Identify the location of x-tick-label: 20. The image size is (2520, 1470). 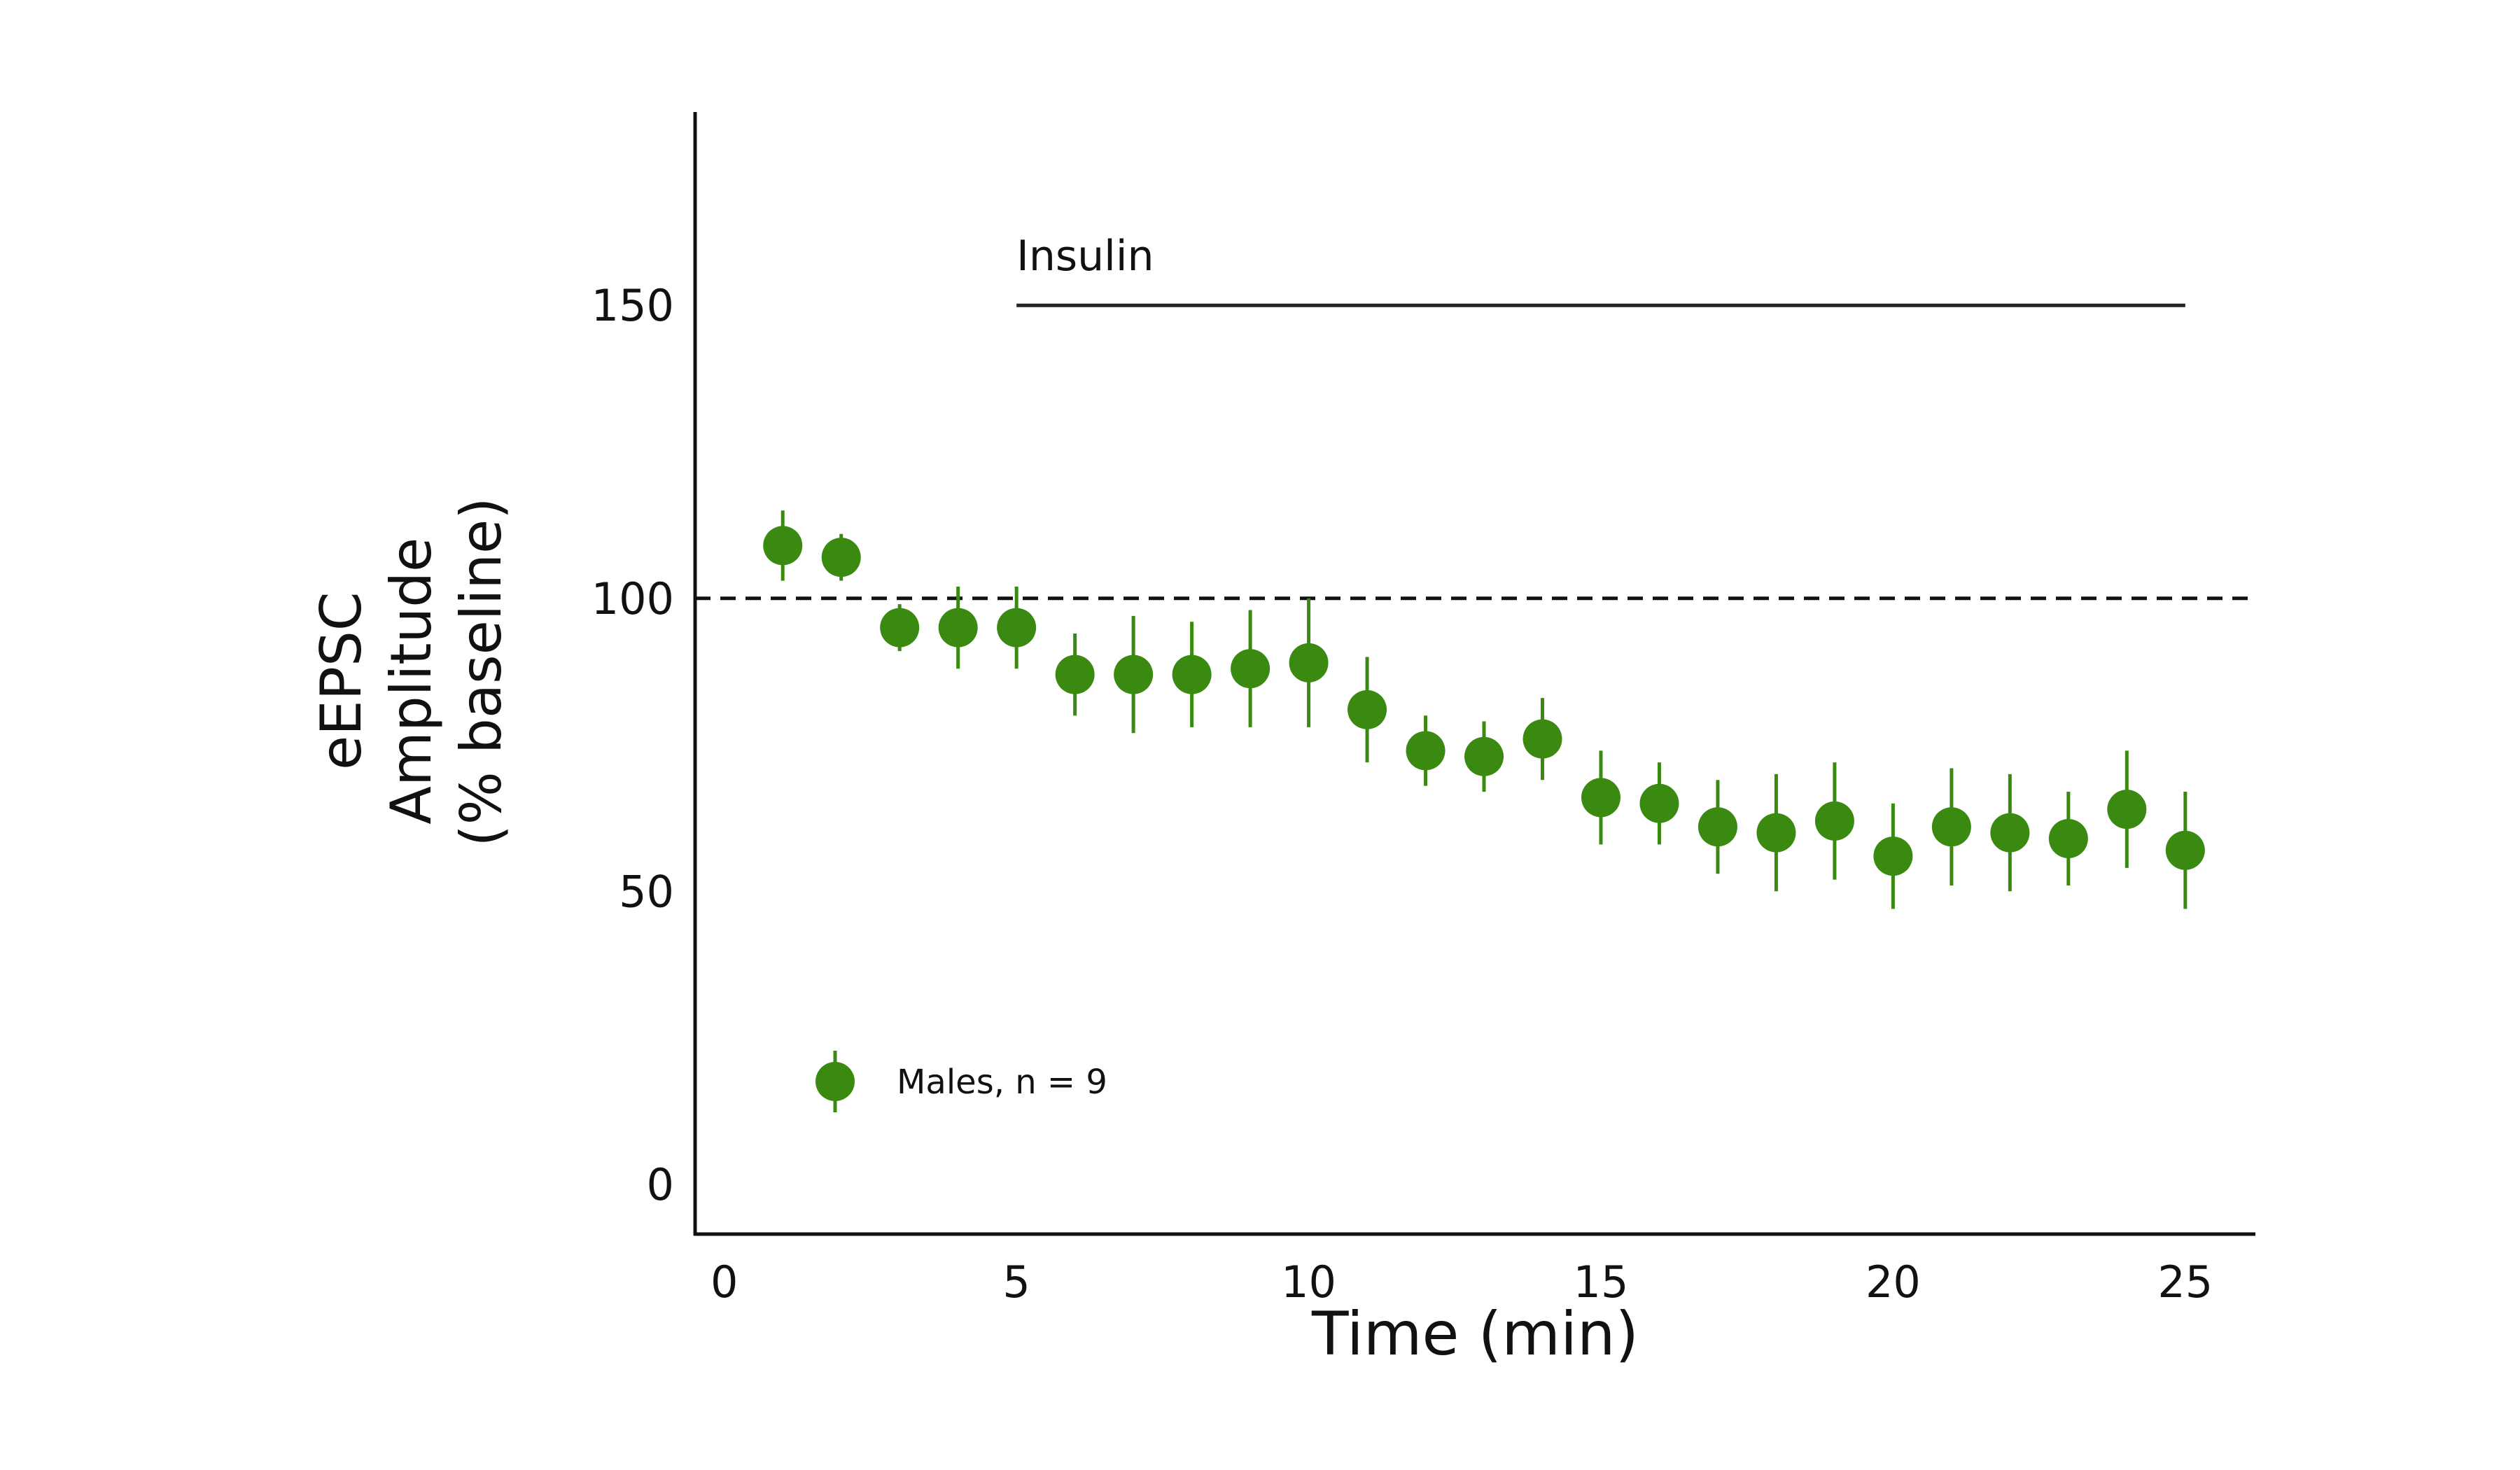
(1893, 1282).